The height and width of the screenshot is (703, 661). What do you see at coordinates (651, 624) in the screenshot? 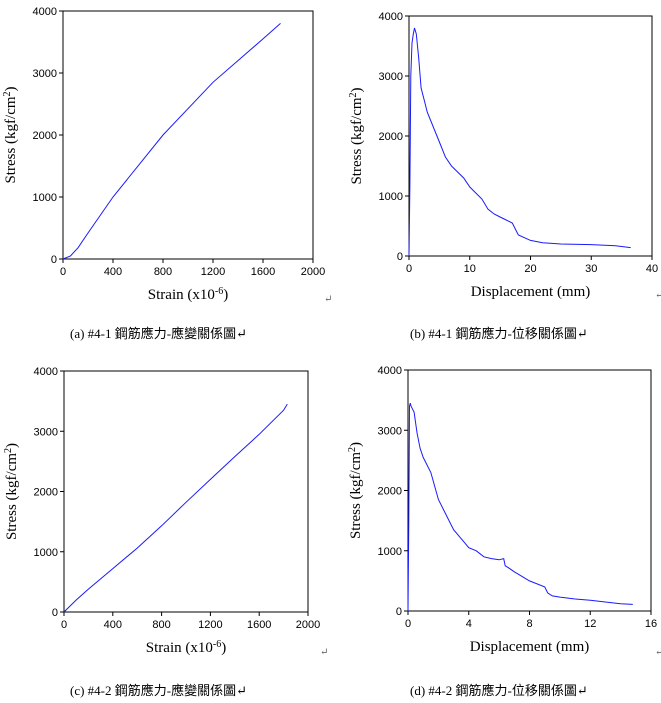
I see `x-tick-label: 16` at bounding box center [651, 624].